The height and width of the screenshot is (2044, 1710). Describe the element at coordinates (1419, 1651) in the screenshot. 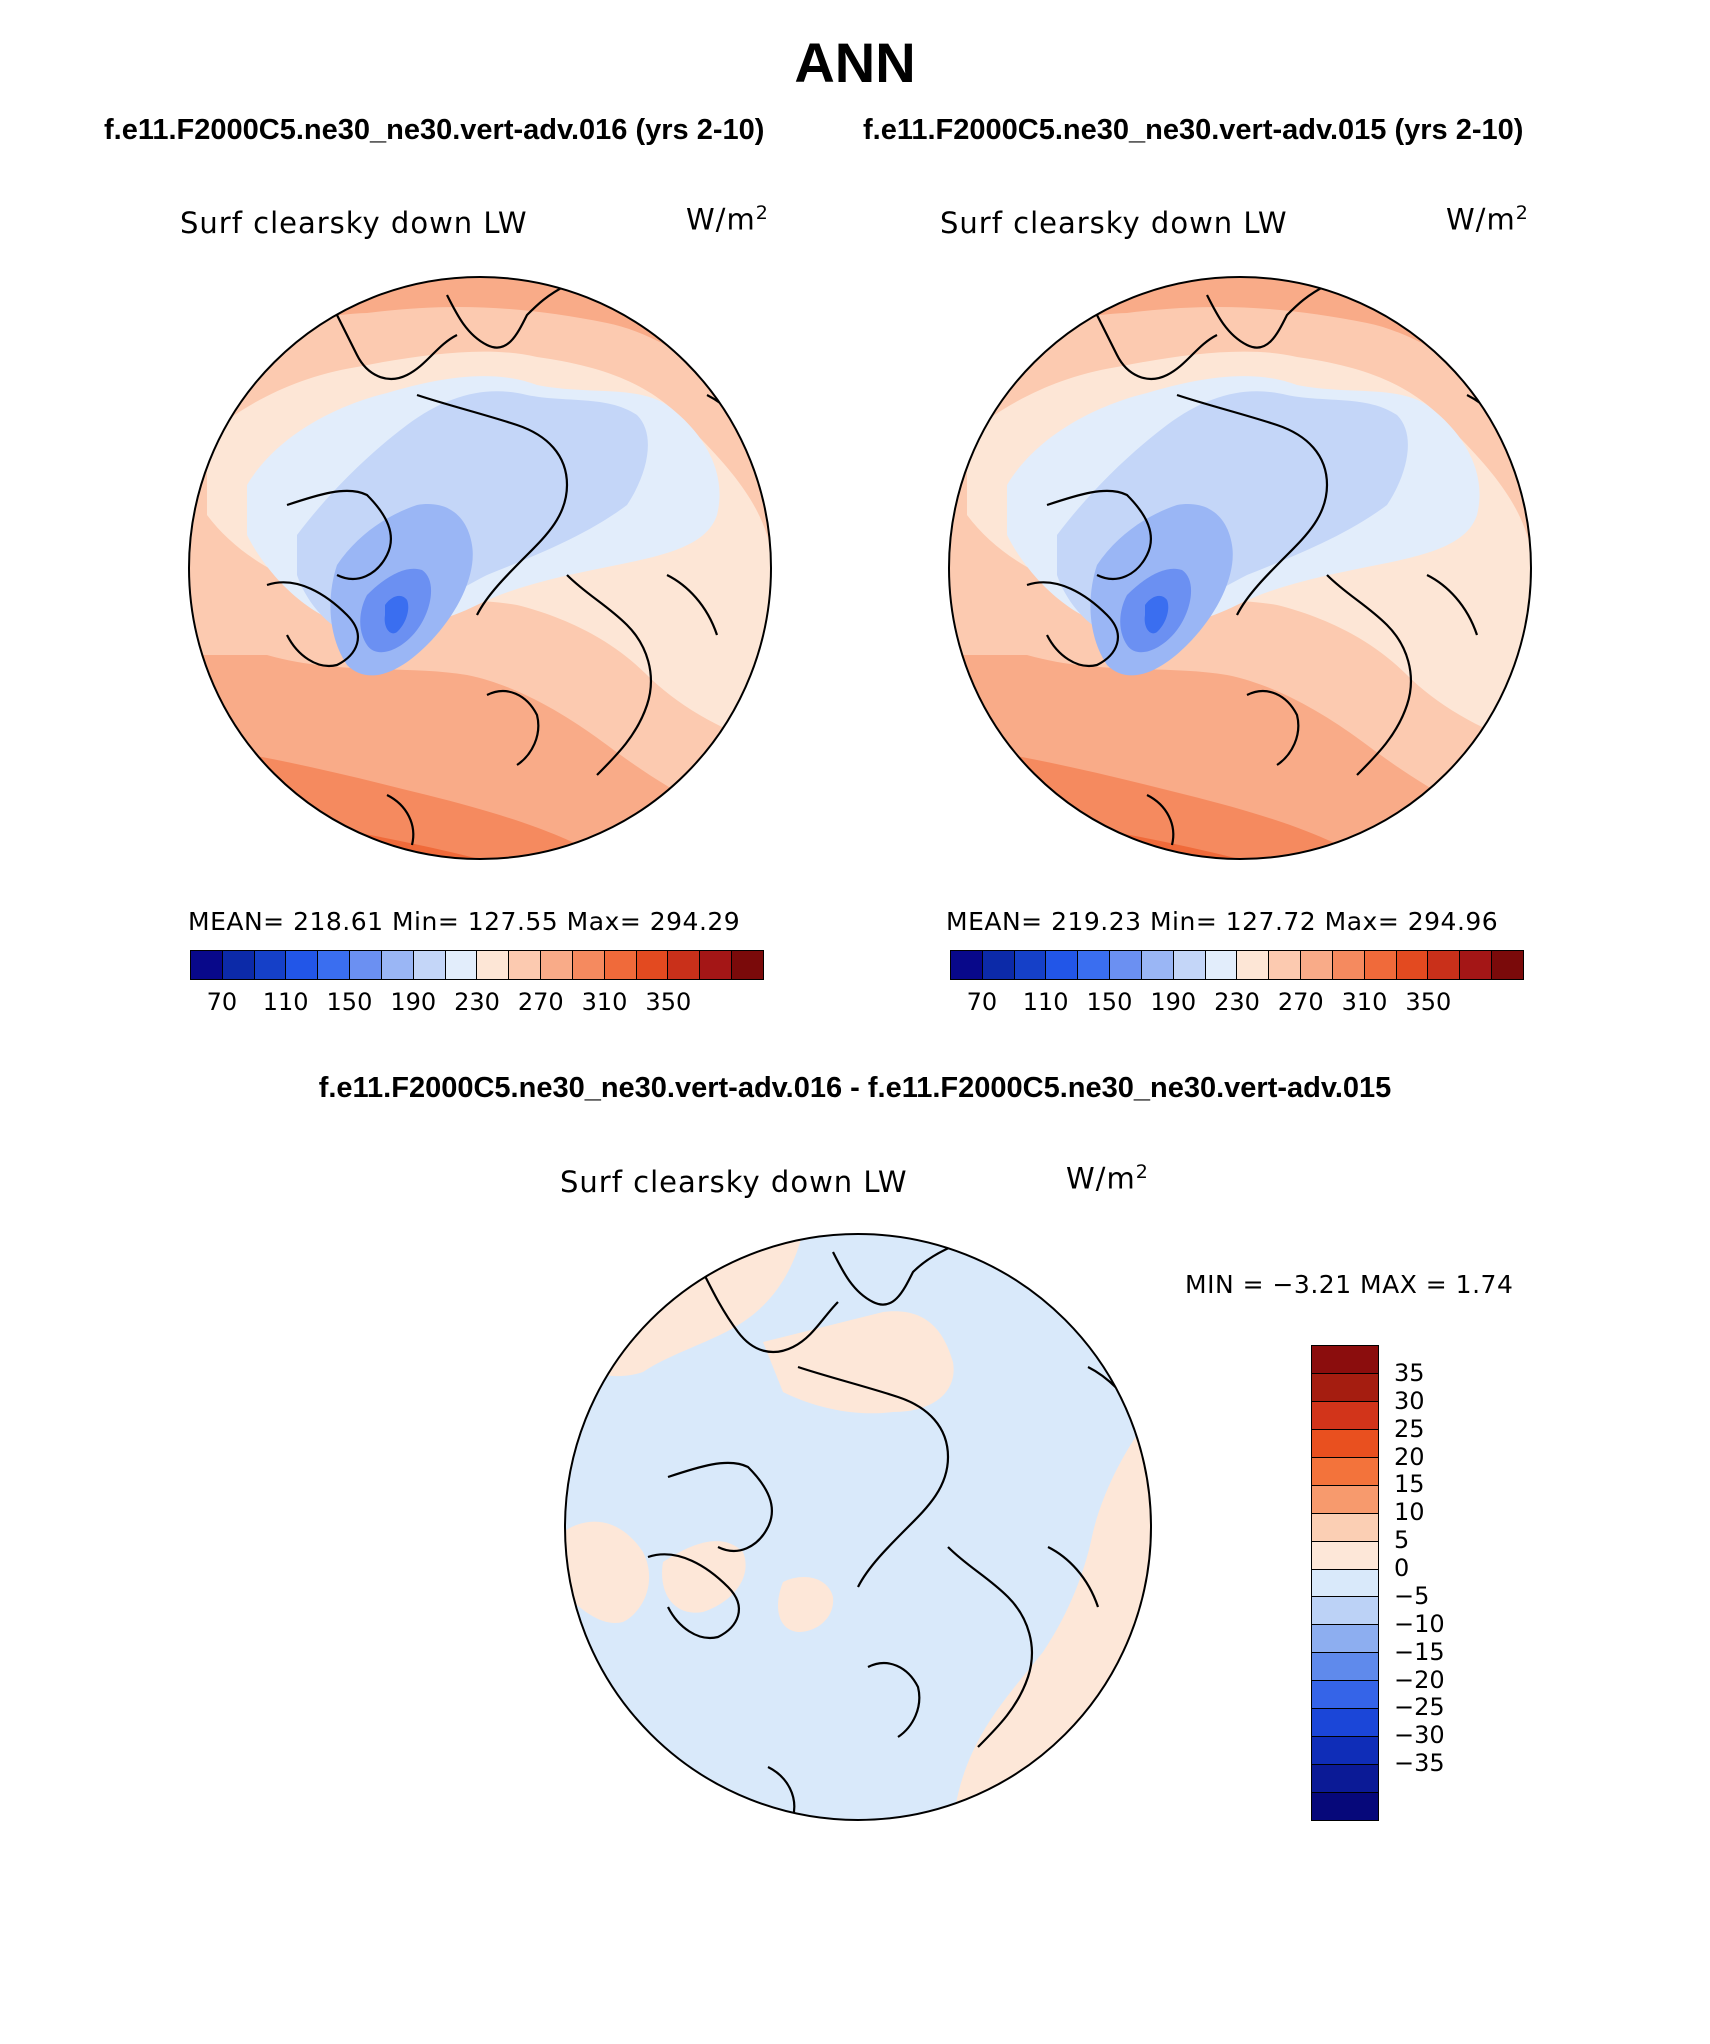

I see `colorbar-tick-label: −15` at that location.